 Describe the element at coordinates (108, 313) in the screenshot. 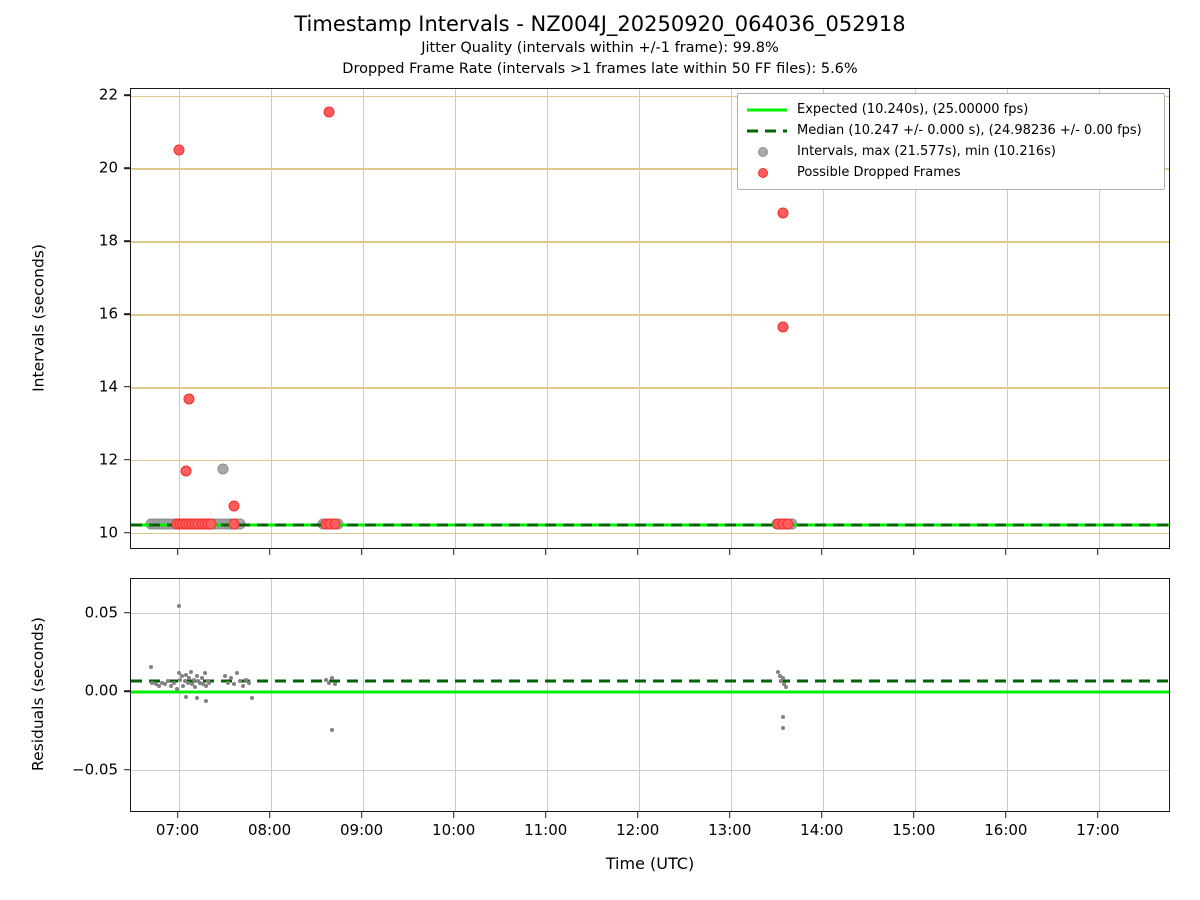

I see `y-tick-label: 16` at that location.